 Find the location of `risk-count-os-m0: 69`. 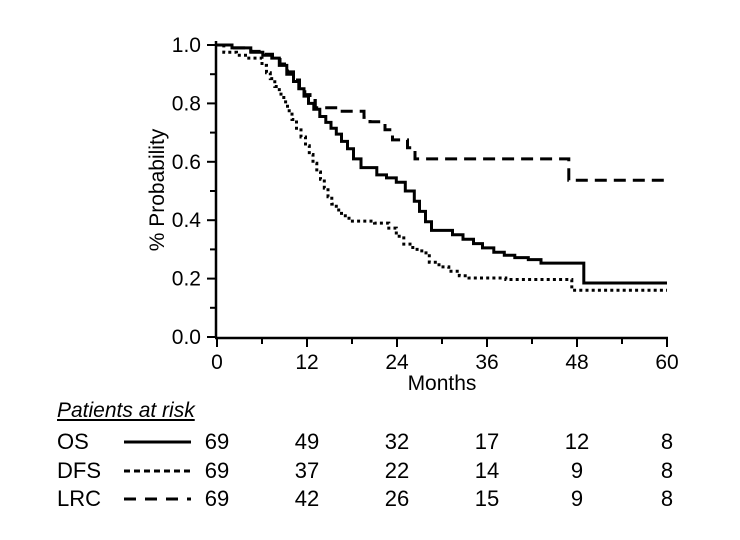

risk-count-os-m0: 69 is located at coordinates (217, 441).